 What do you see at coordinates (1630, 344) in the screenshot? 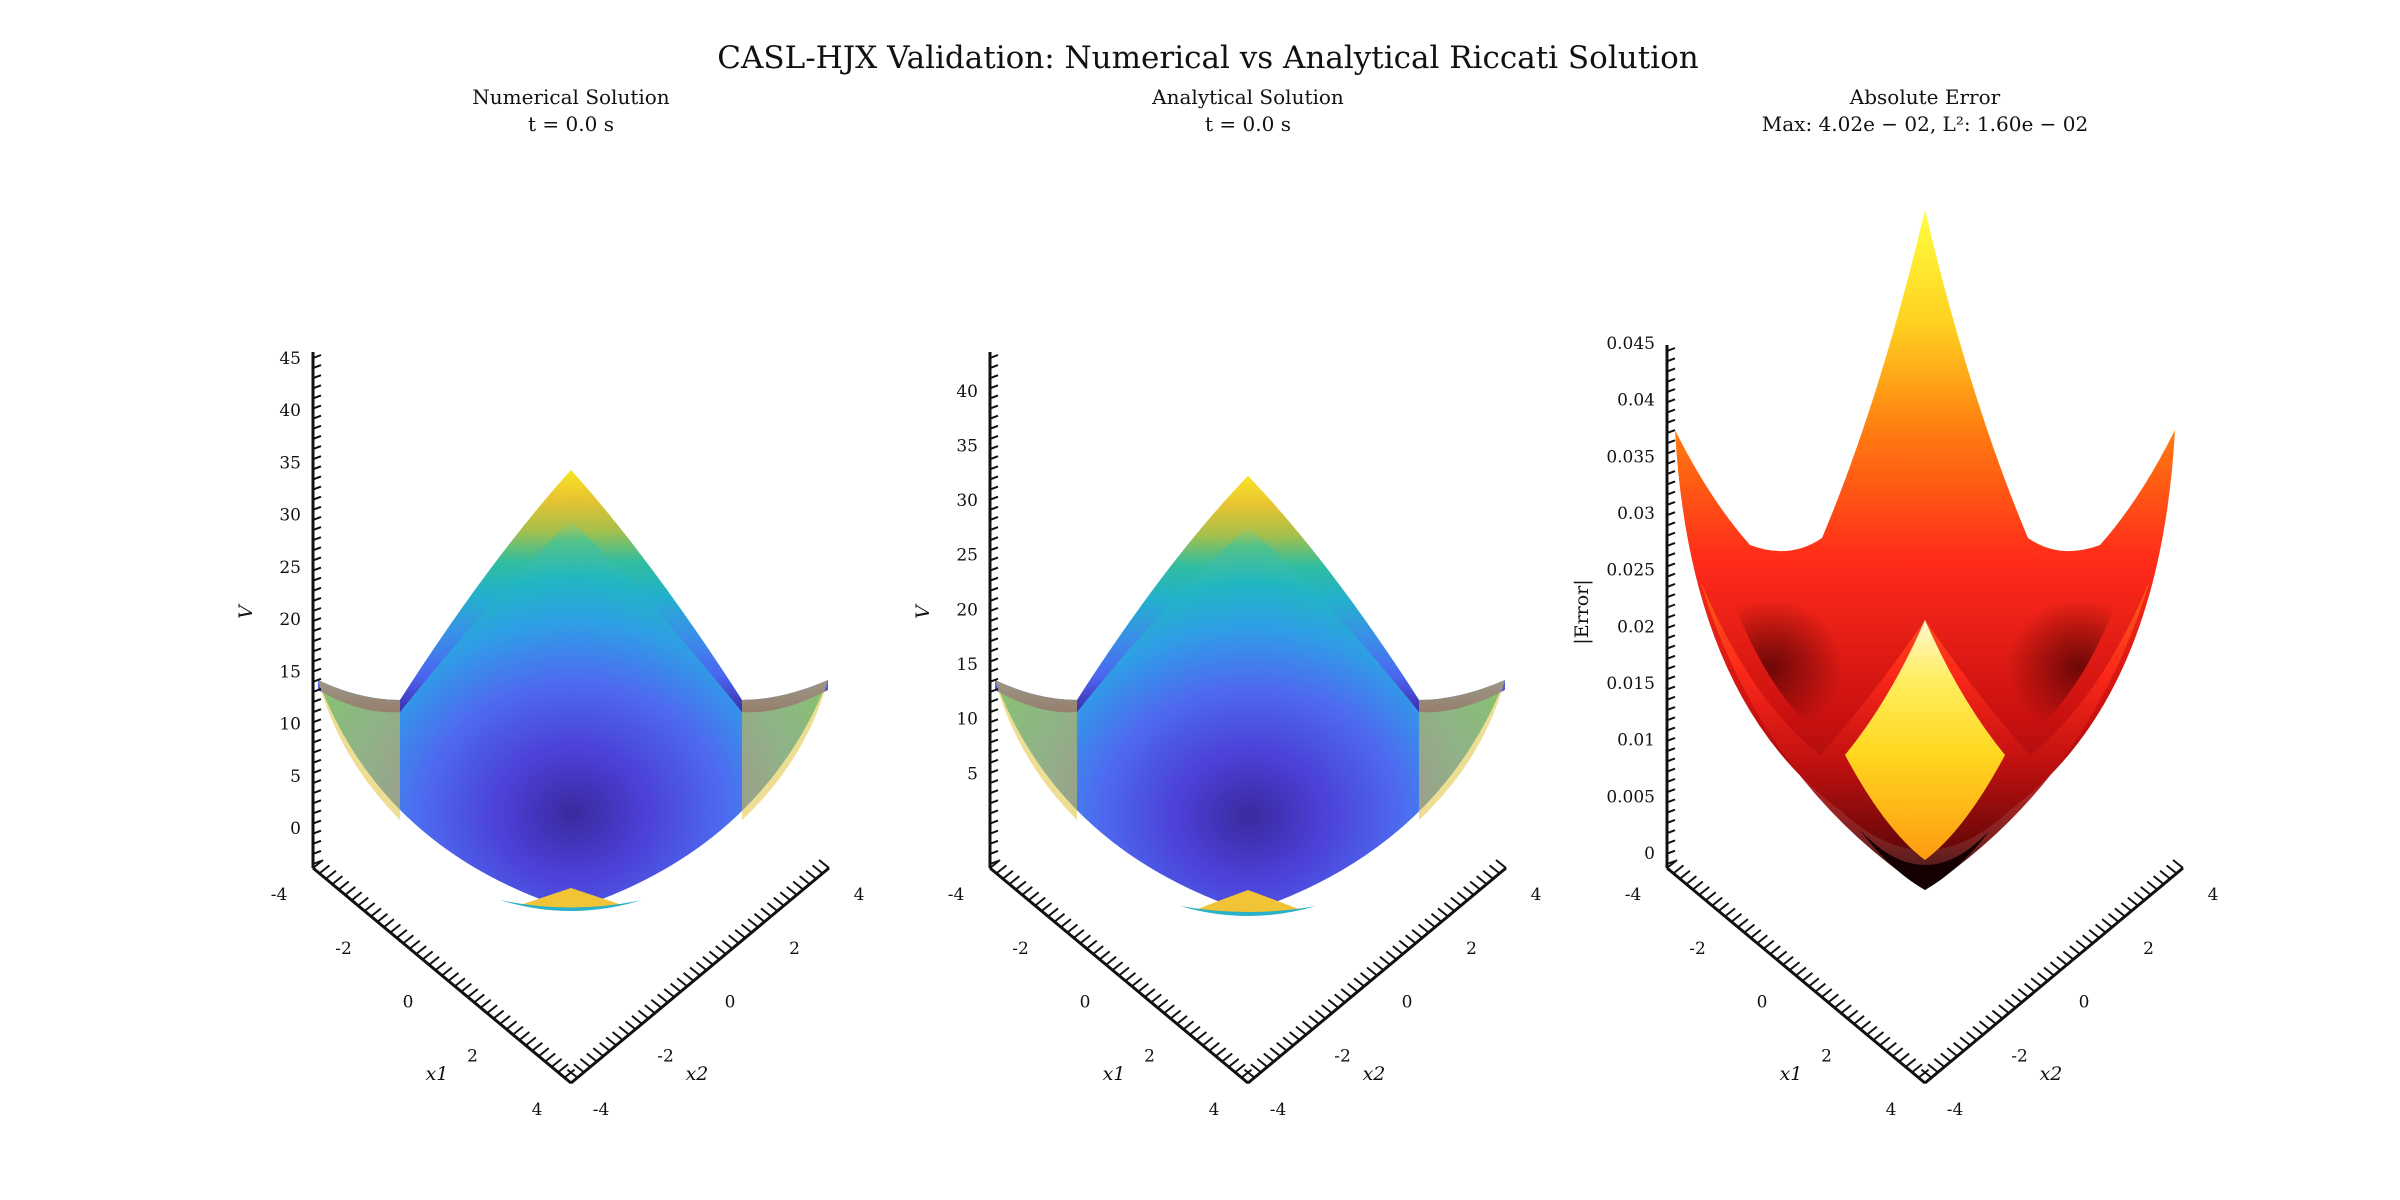
I see `z-tick-label: 0.045` at bounding box center [1630, 344].